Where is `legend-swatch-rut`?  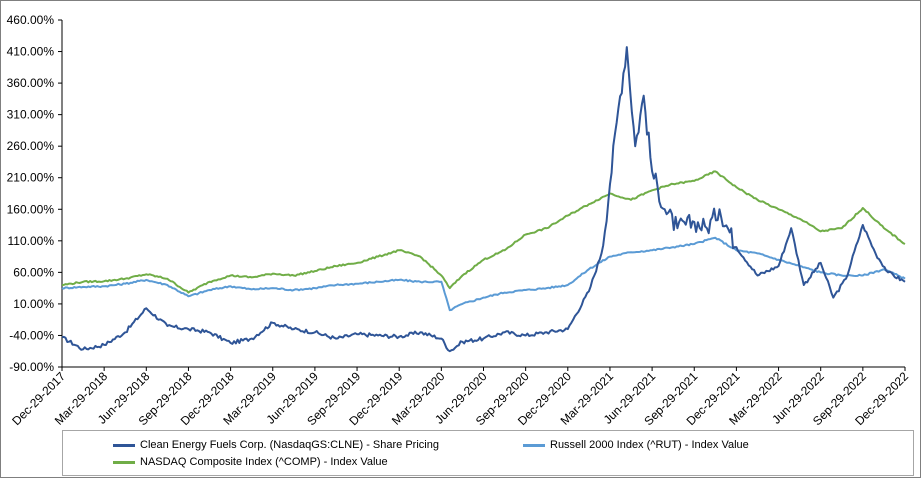 legend-swatch-rut is located at coordinates (534, 445).